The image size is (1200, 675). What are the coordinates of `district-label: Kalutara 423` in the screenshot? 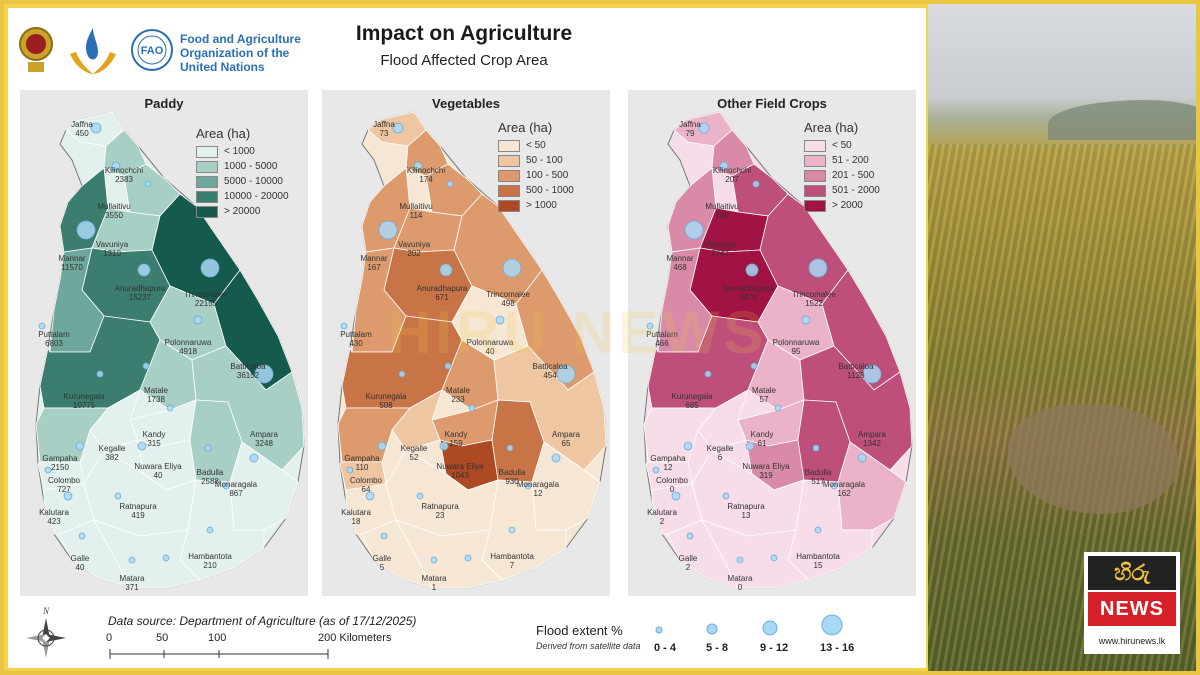 It's located at (54, 517).